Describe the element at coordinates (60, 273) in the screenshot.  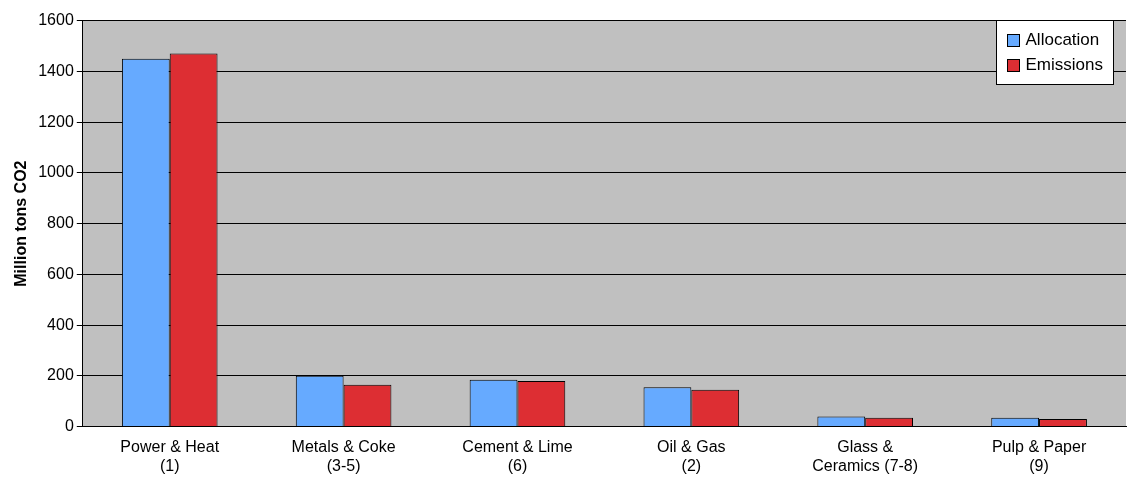
I see `y-tick-label: 600` at that location.